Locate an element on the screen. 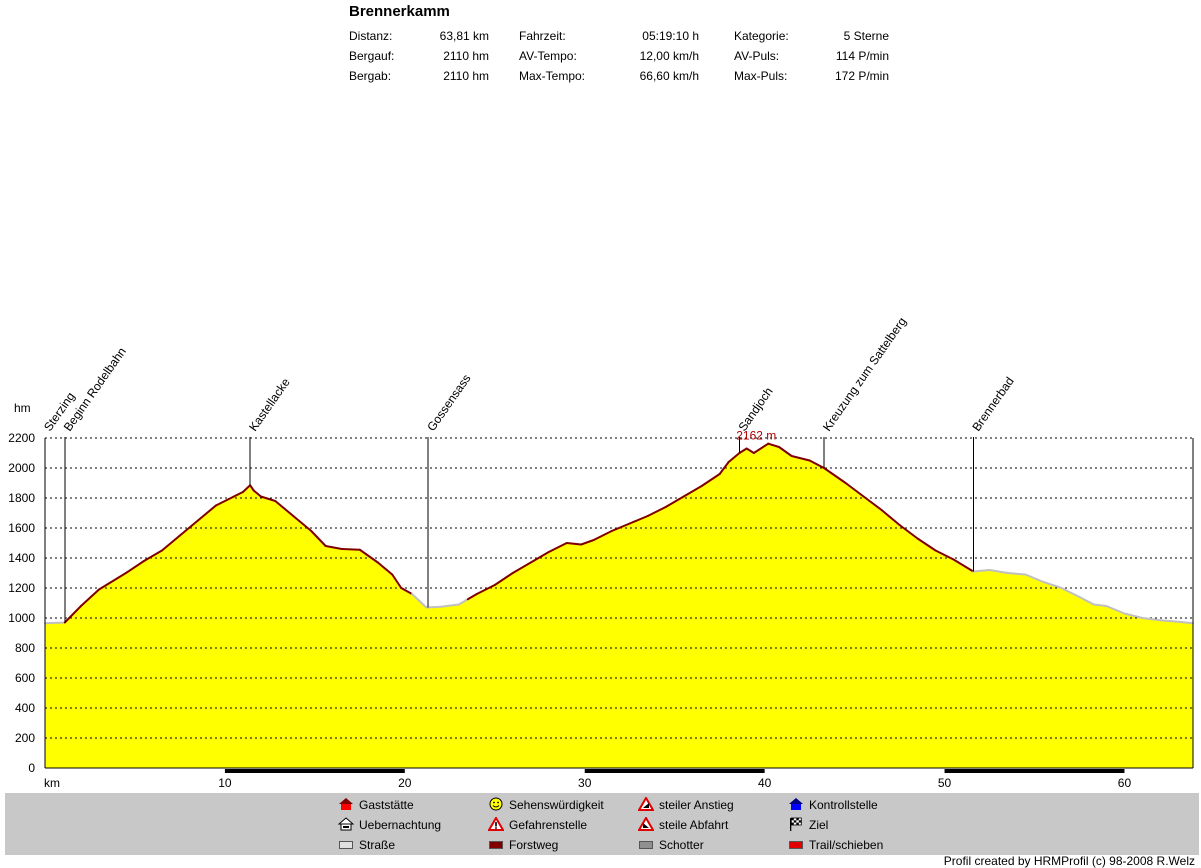  legend-label: Uebernachtung is located at coordinates (400, 825).